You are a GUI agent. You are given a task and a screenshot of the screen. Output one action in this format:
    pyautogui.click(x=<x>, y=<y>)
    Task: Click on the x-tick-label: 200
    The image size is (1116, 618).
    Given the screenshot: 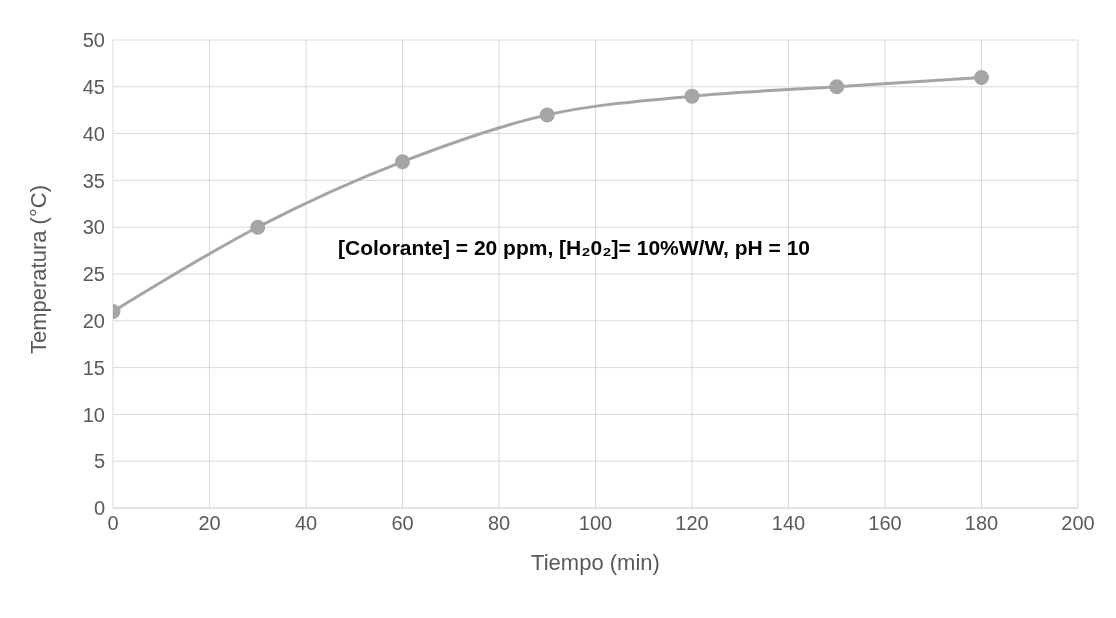 What is the action you would take?
    pyautogui.click(x=1078, y=523)
    